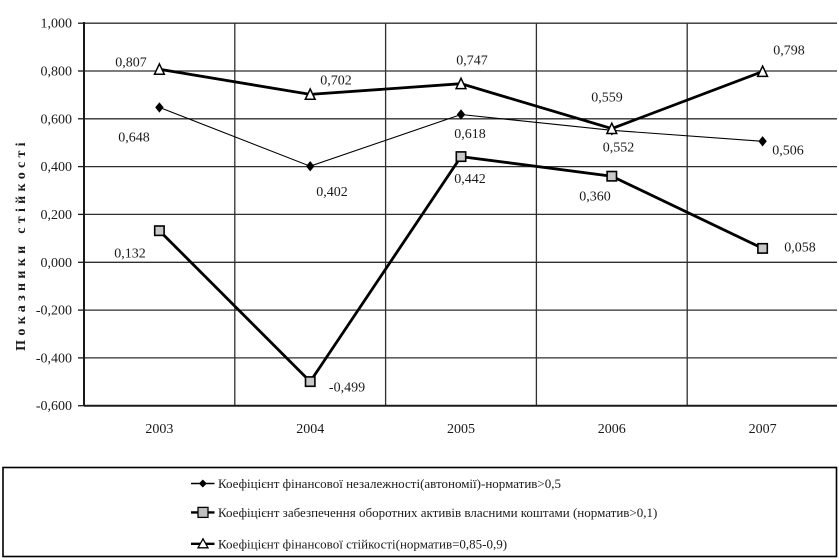 The height and width of the screenshot is (560, 839). I want to click on svg-text: 0,648, so click(134, 138).